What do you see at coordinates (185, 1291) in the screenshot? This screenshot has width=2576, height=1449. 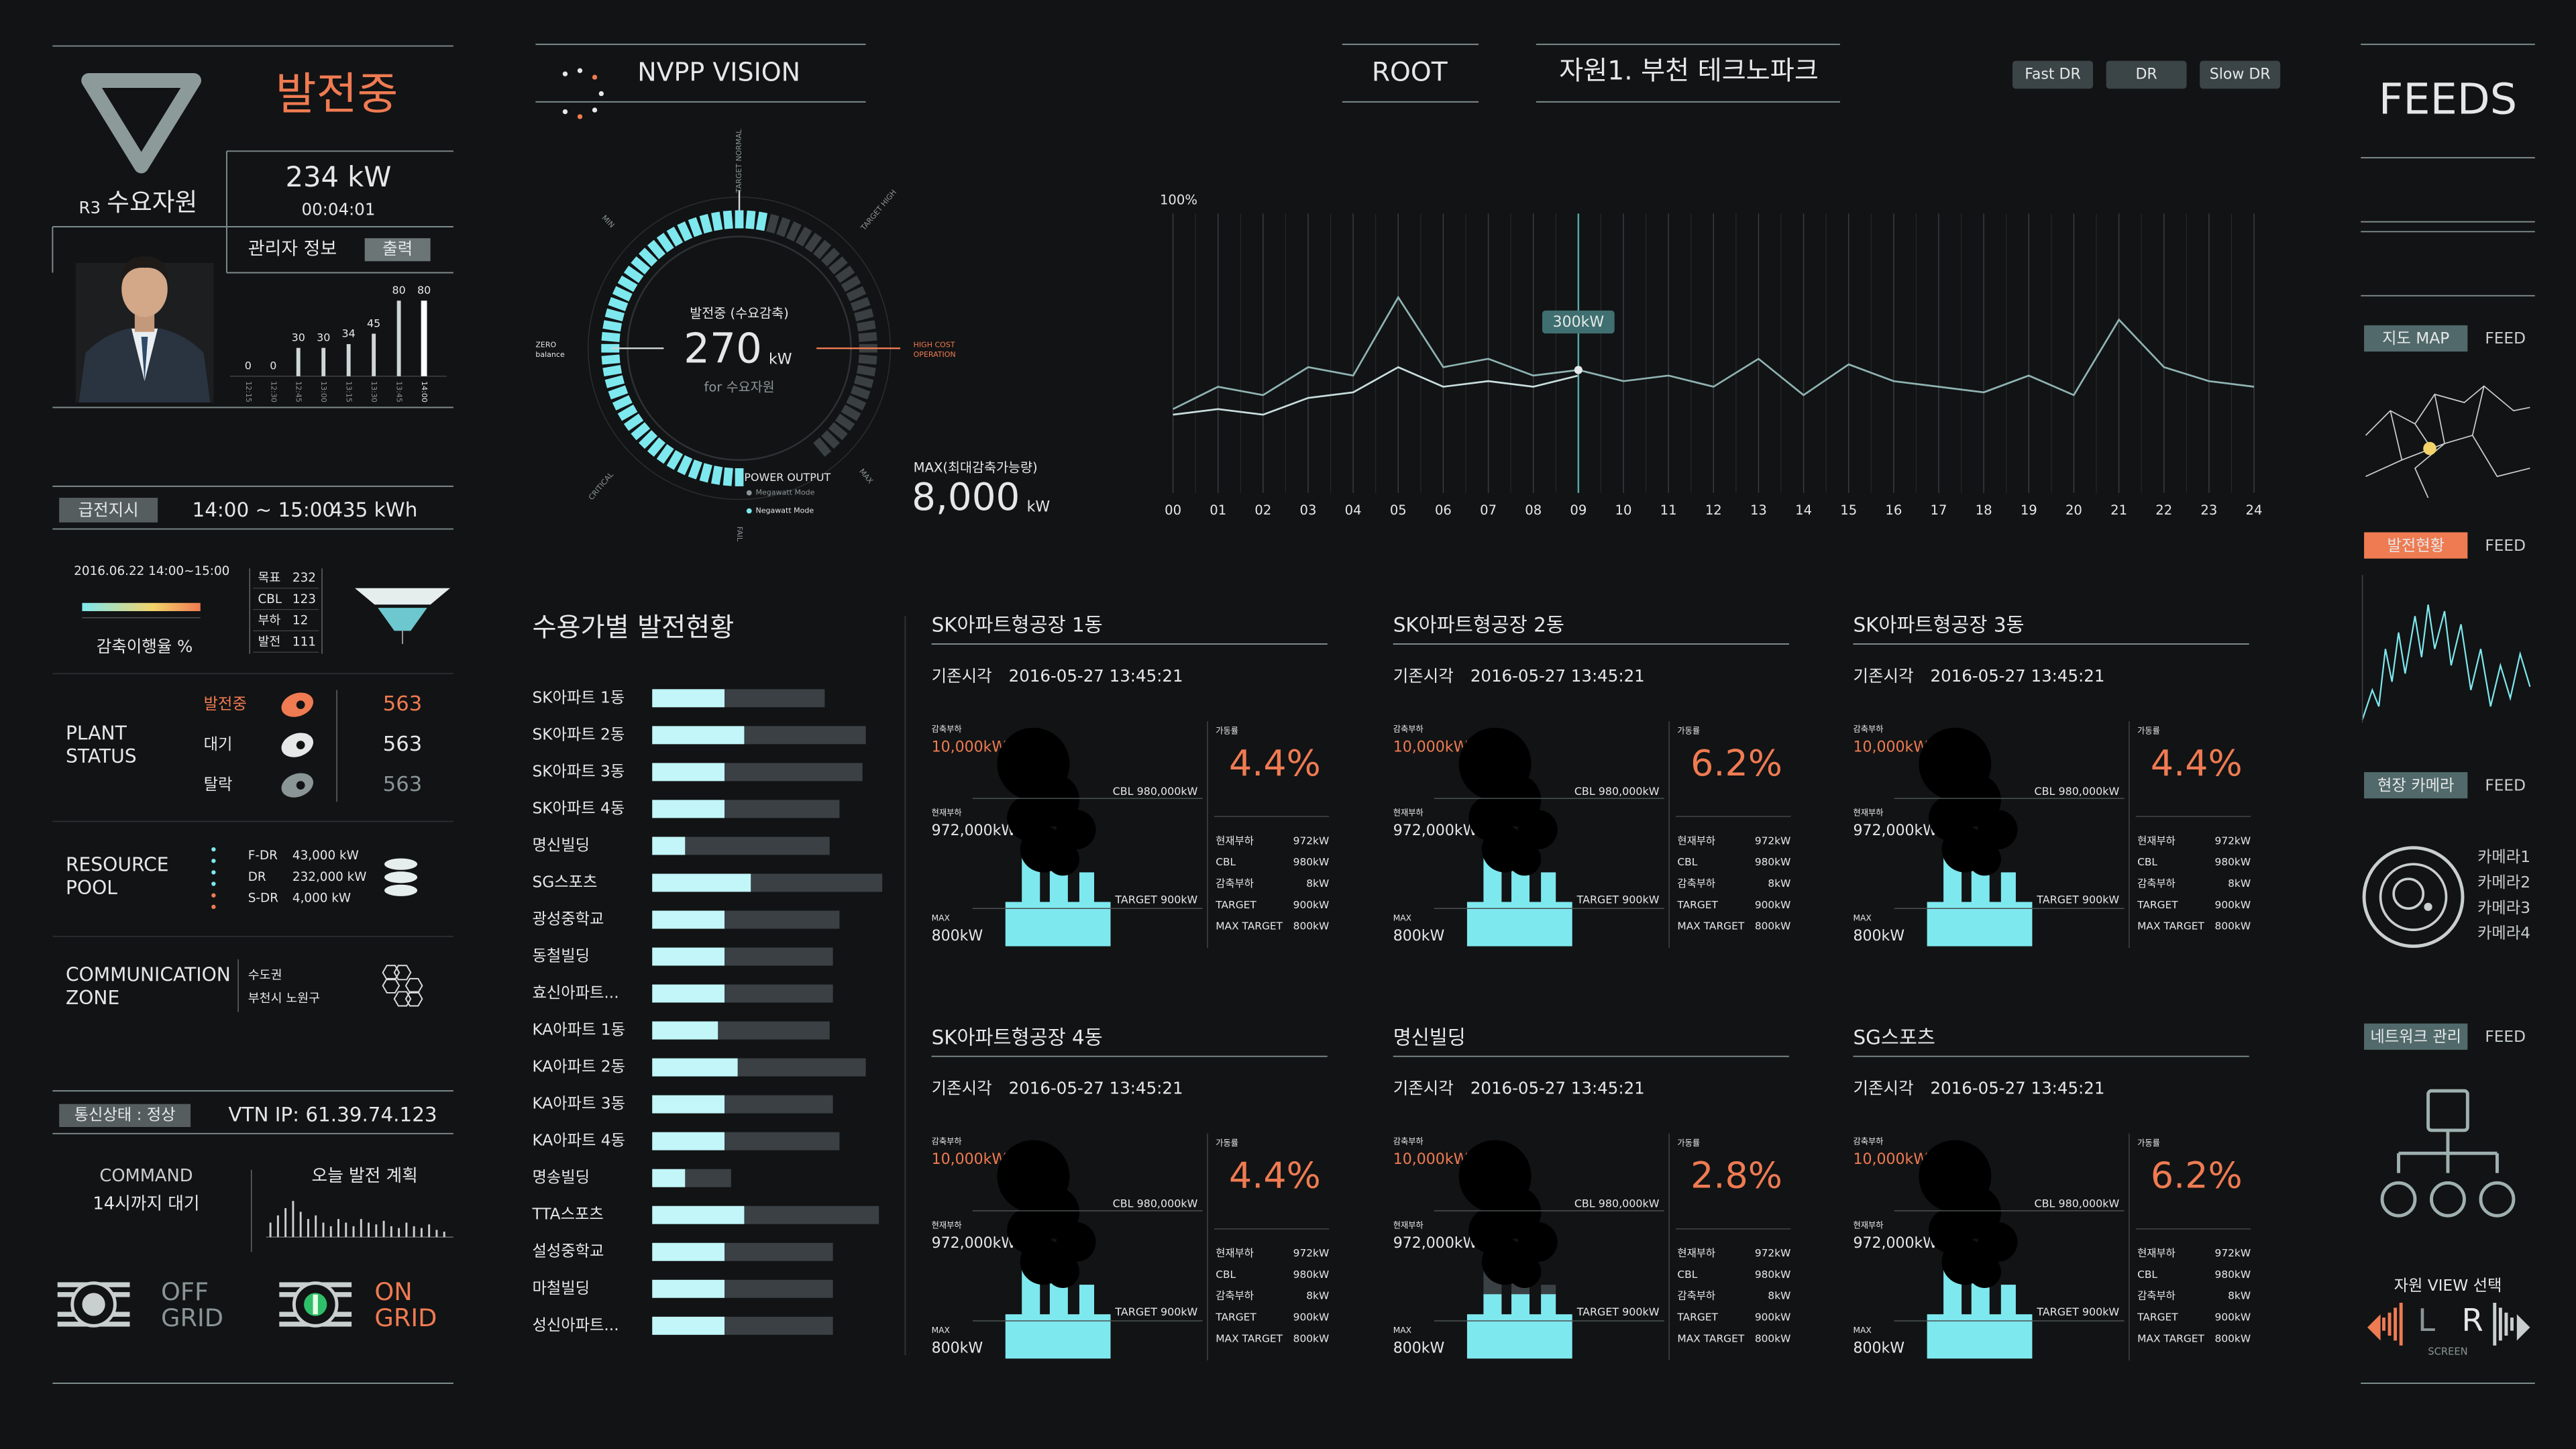 I see `off-grid: OFF` at bounding box center [185, 1291].